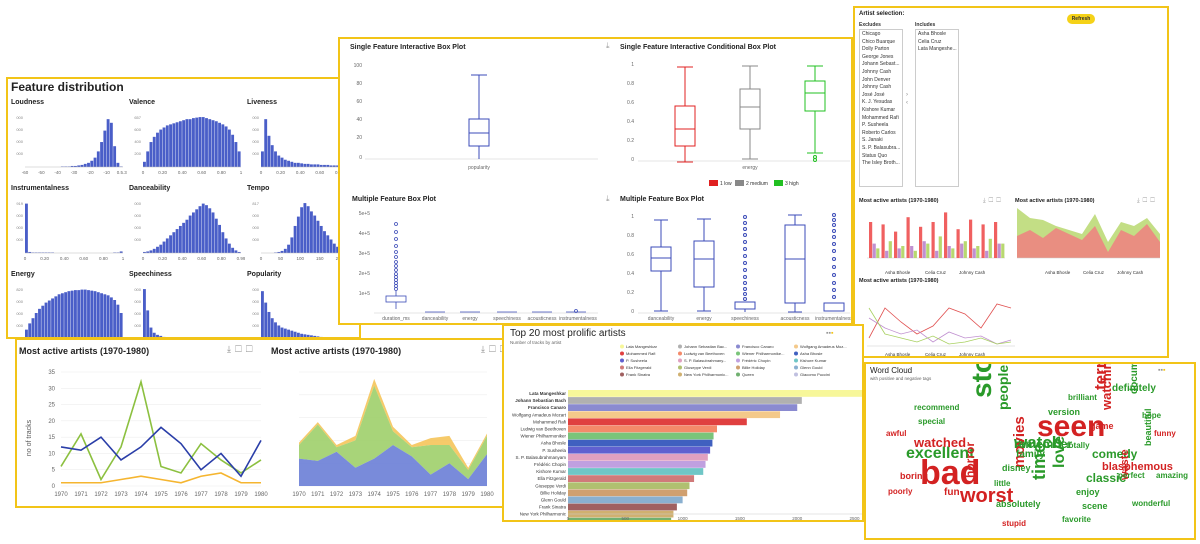  I want to click on mini-legend-9: Johnny Cash, so click(972, 354).